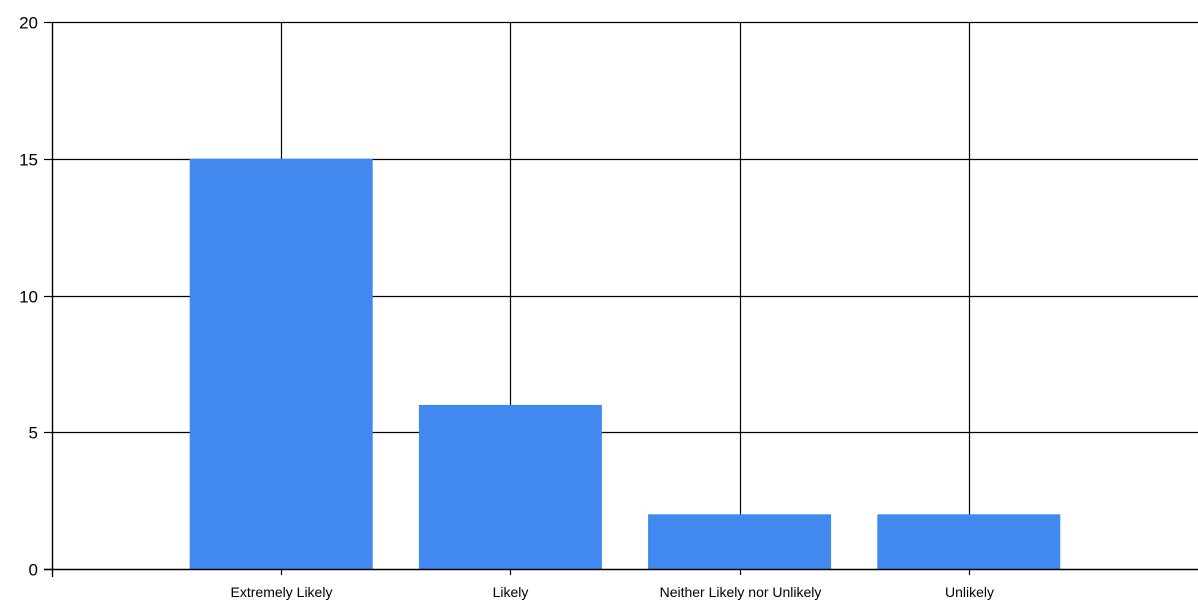 The image size is (1198, 610). I want to click on x-tick-label: Neither Likely nor Unlikely, so click(741, 592).